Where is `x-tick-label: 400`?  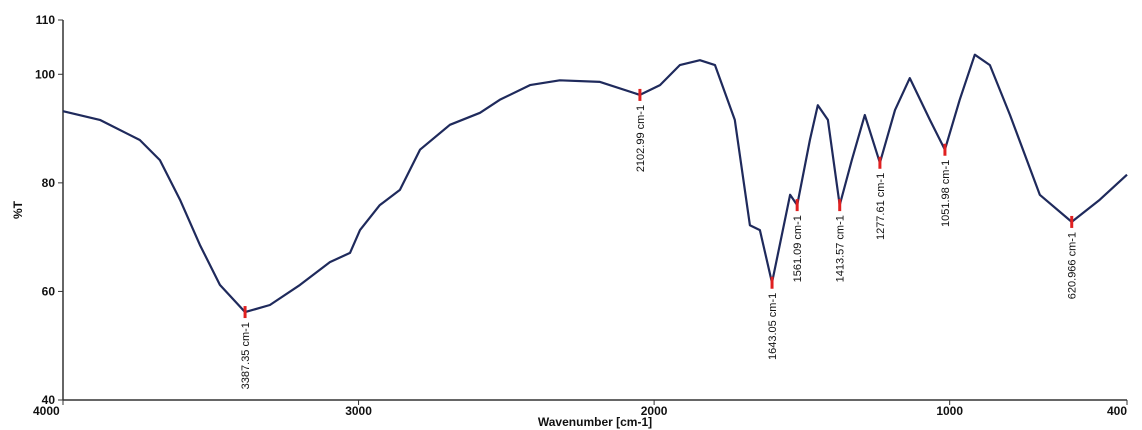 x-tick-label: 400 is located at coordinates (1117, 411).